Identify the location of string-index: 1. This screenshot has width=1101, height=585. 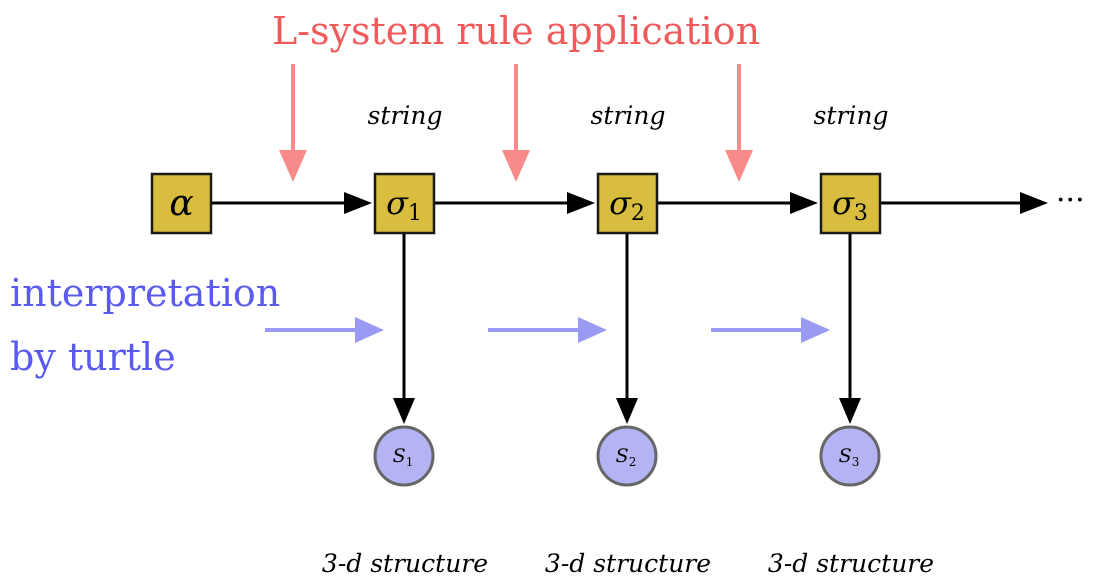
(415, 213).